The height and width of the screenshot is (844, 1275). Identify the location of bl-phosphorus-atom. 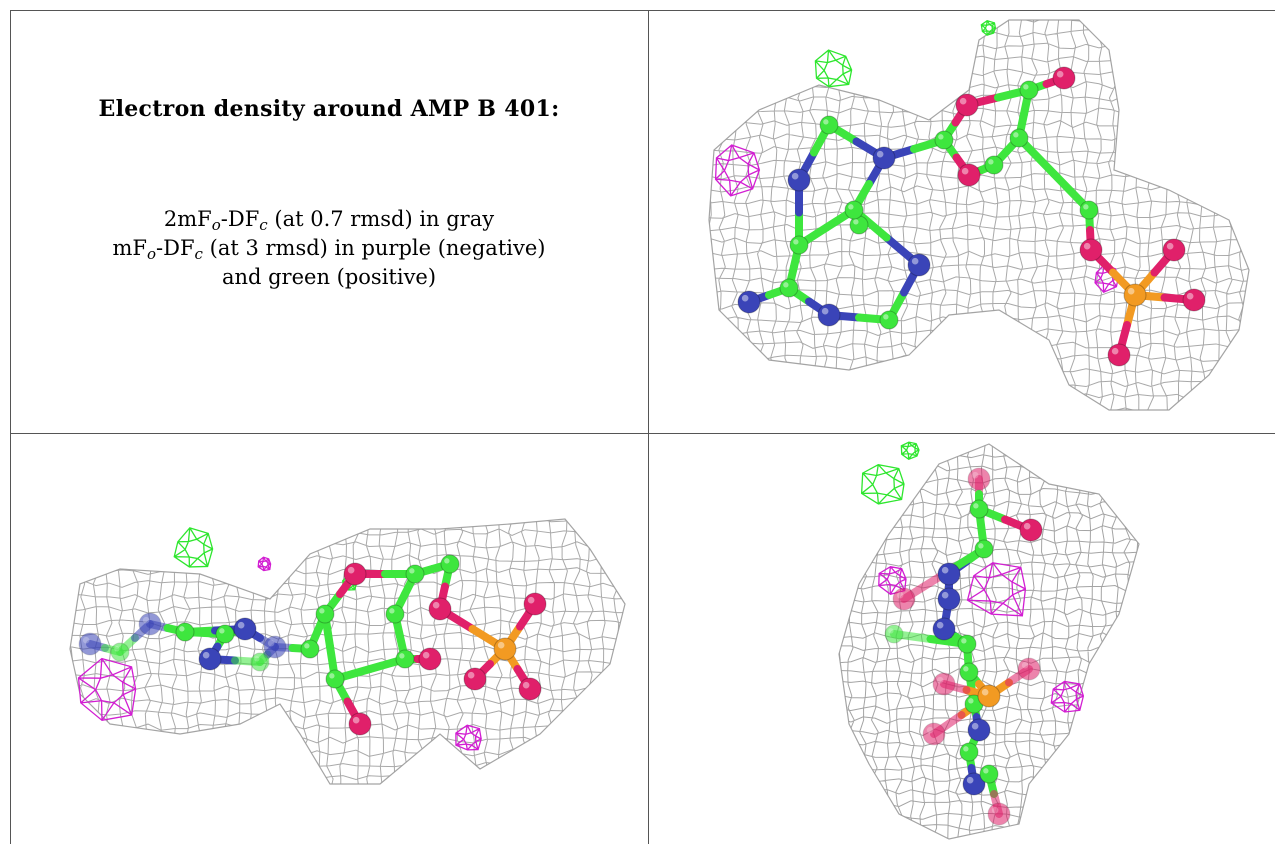
(505, 649).